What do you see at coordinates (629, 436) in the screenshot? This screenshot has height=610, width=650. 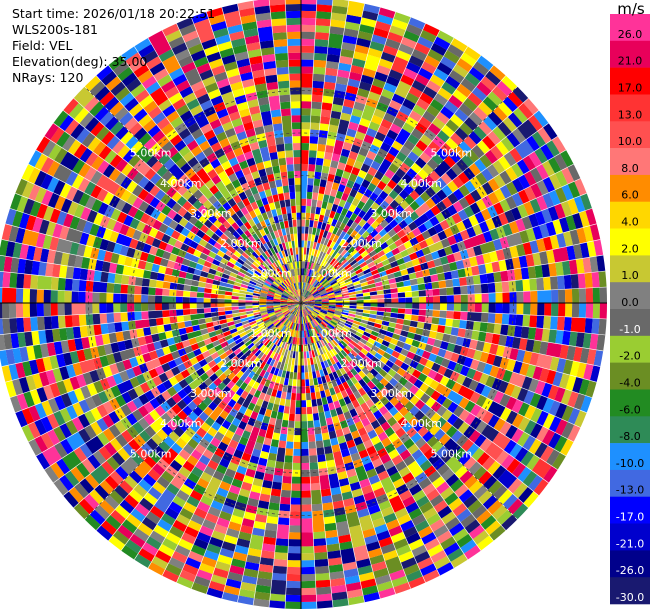 I see `colorbar-tick-label: -8.0` at bounding box center [629, 436].